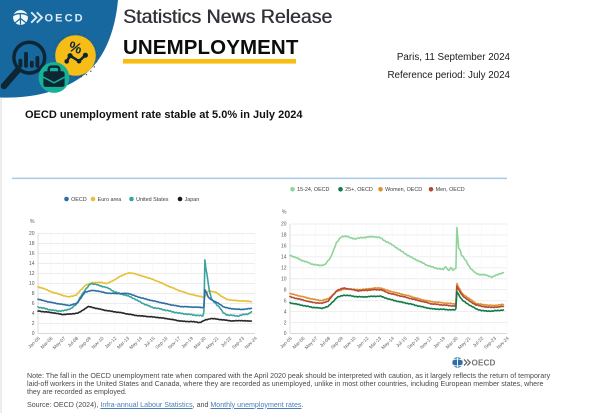  I want to click on svg-text: Japan, so click(192, 200).